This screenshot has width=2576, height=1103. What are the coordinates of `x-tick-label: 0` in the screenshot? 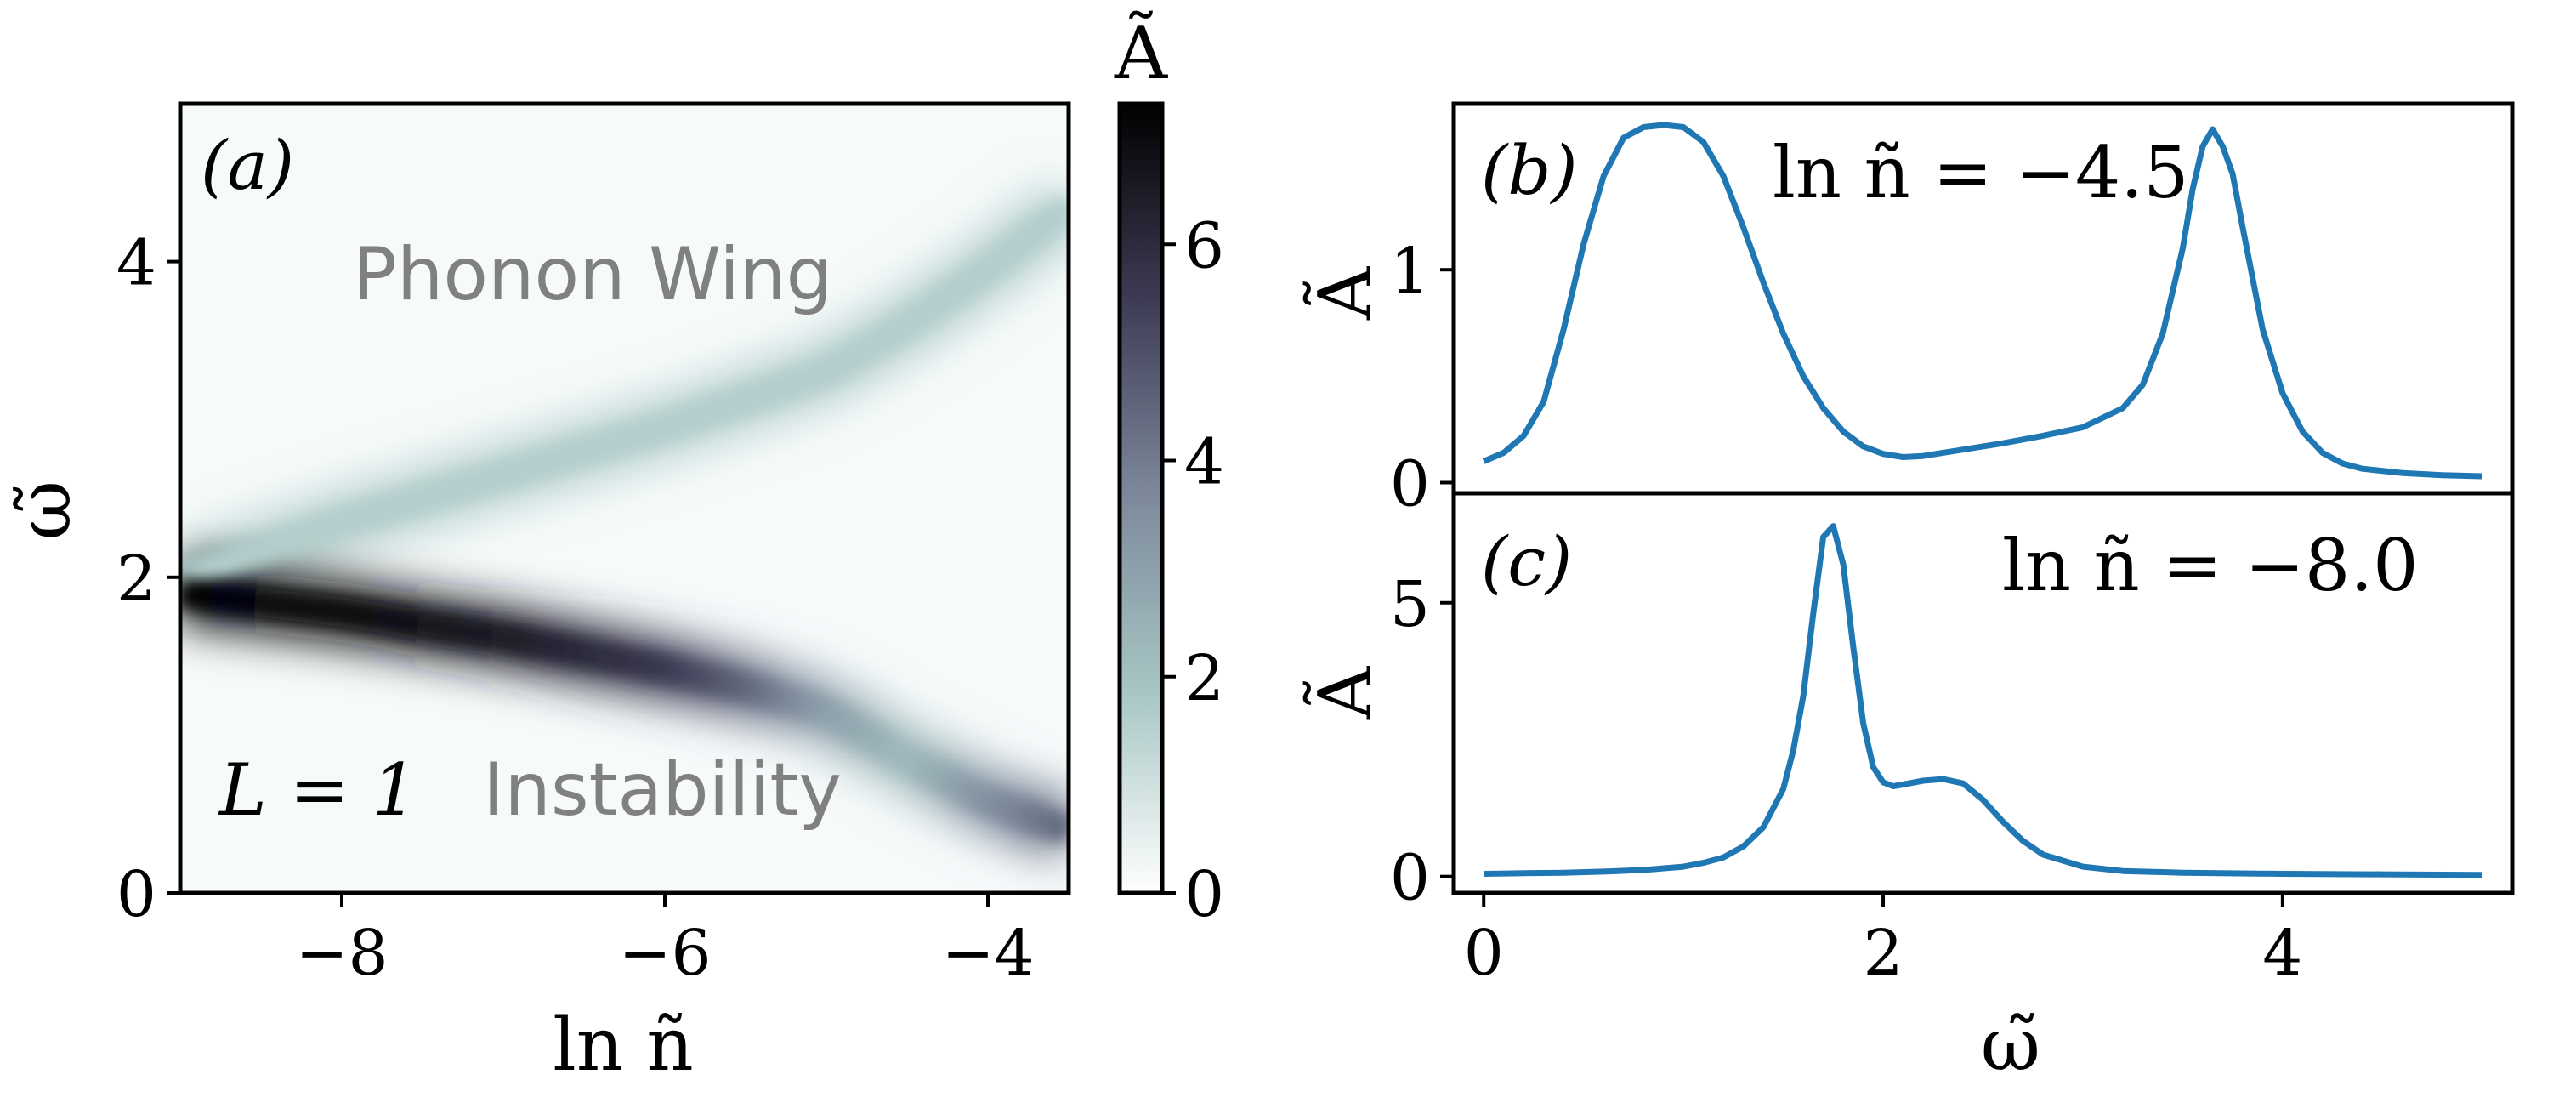 It's located at (1484, 954).